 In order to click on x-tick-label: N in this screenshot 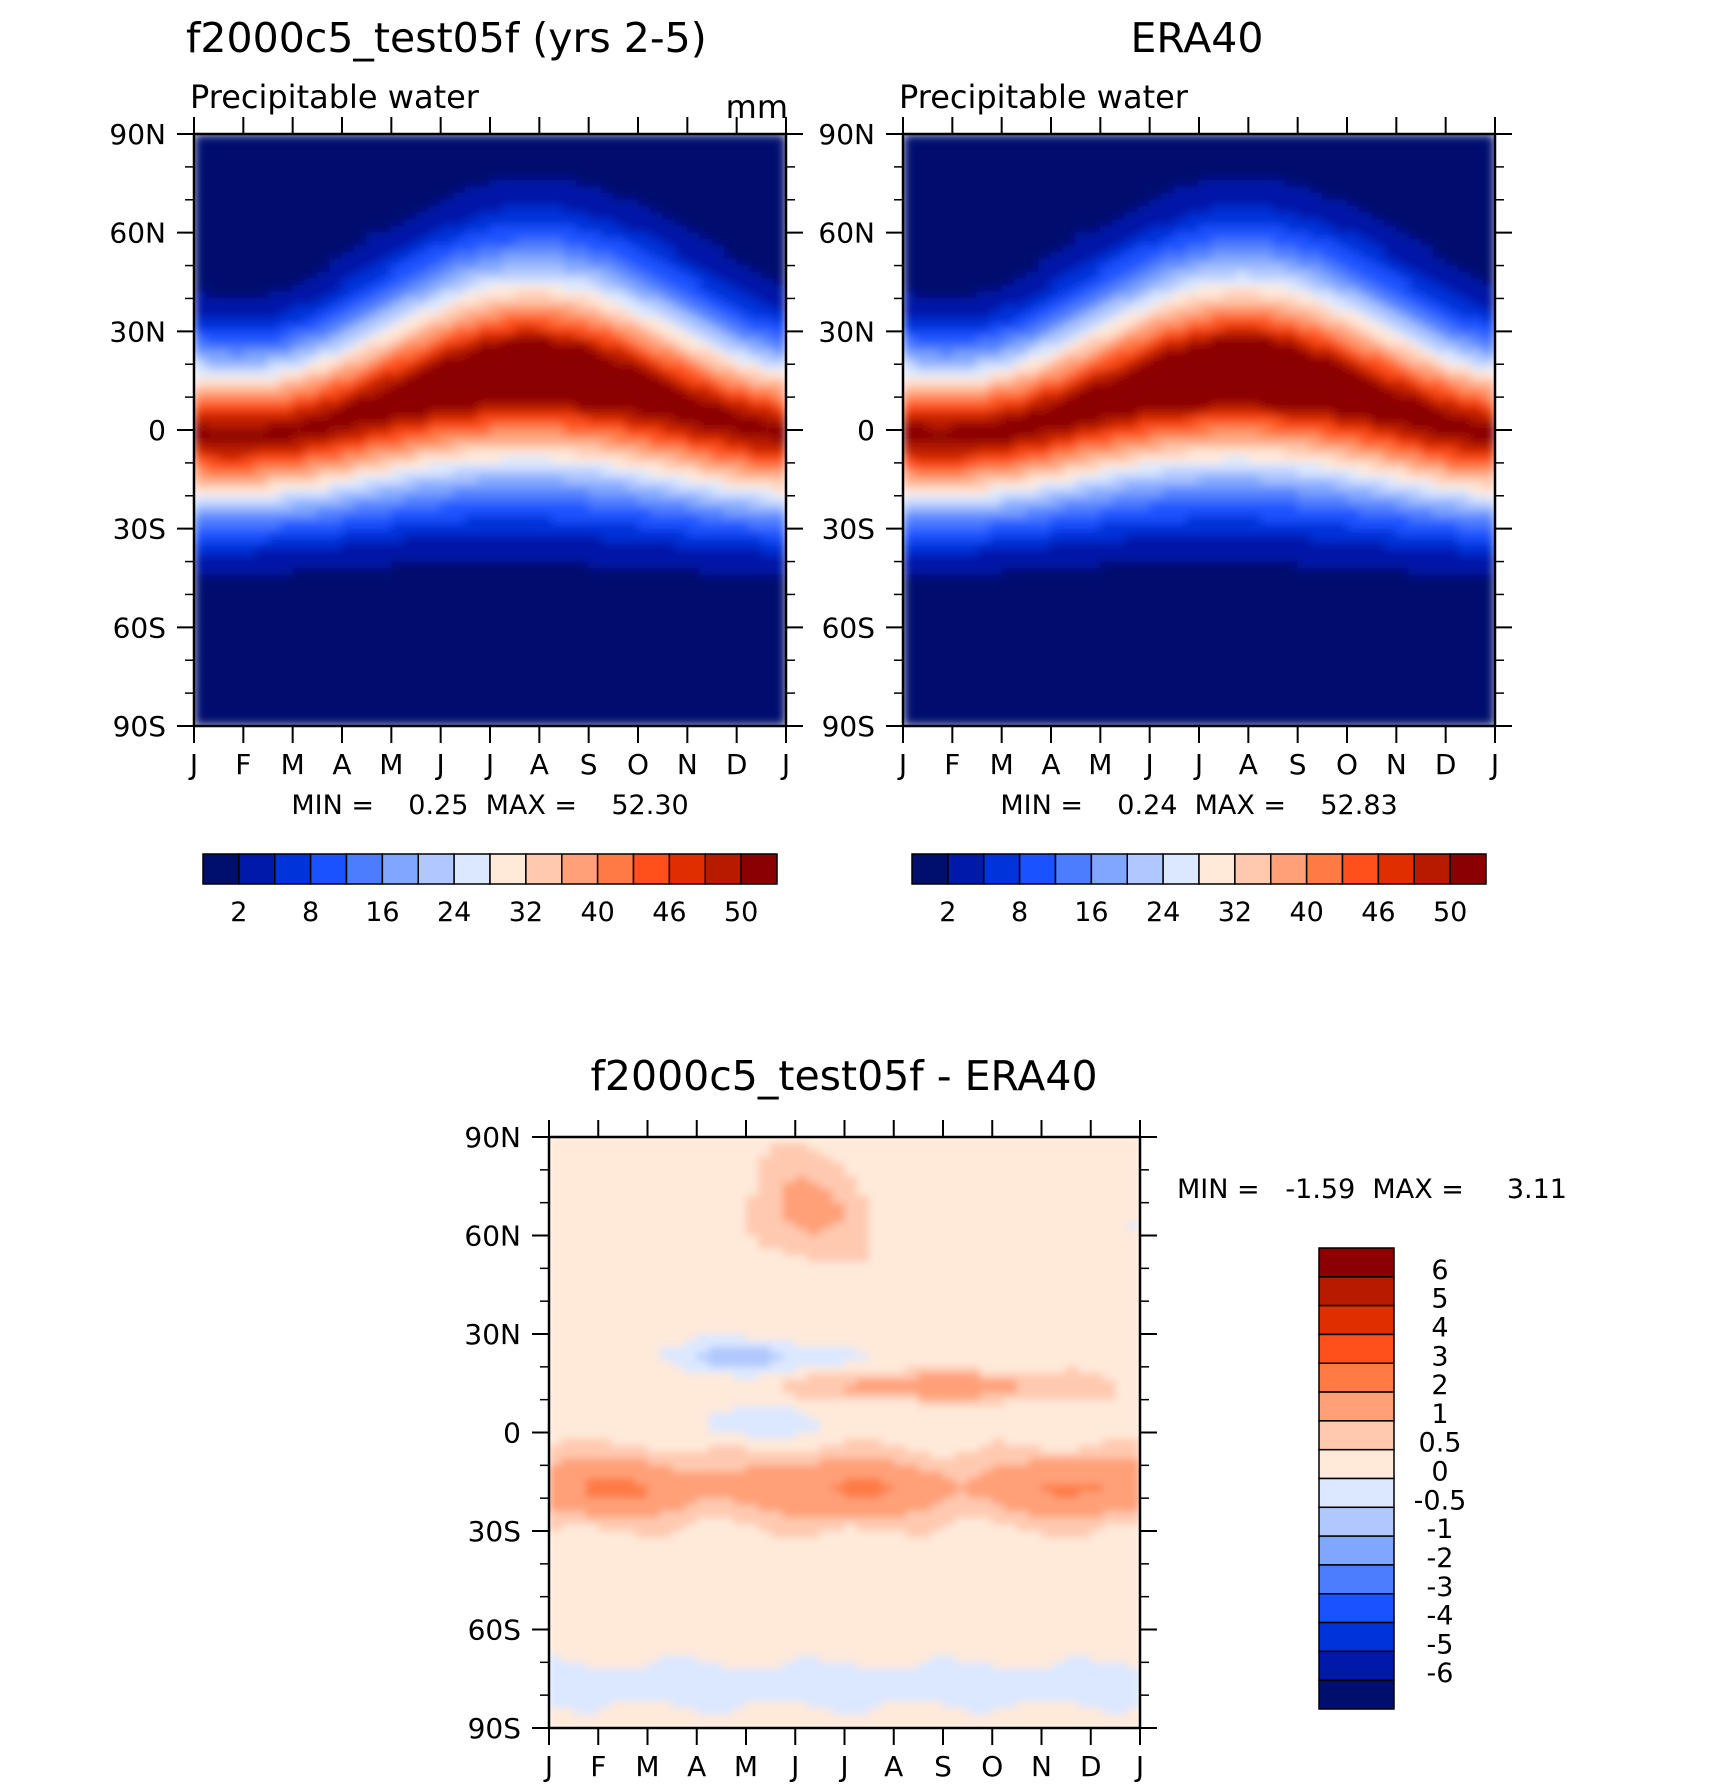, I will do `click(687, 764)`.